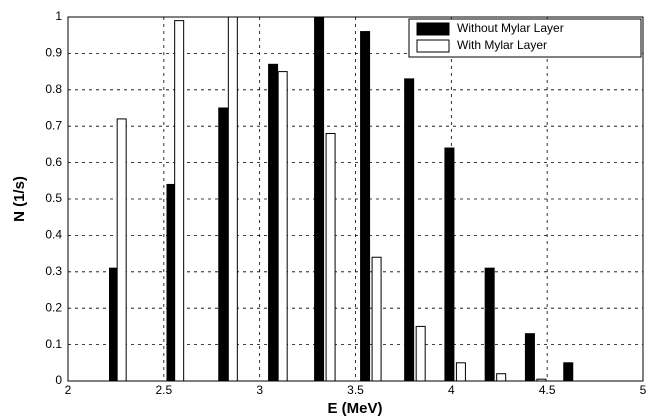 This screenshot has height=419, width=647. What do you see at coordinates (53, 162) in the screenshot?
I see `y-tick-label: 0.6` at bounding box center [53, 162].